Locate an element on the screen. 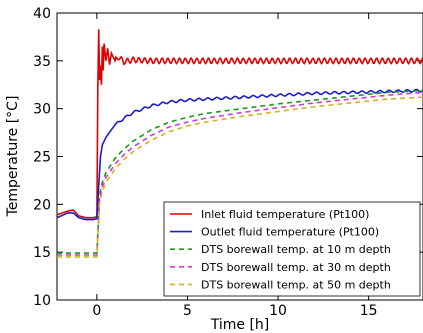 The height and width of the screenshot is (333, 423). legend-label-4: DTS borewall temp. at 30 m depth is located at coordinates (296, 267).